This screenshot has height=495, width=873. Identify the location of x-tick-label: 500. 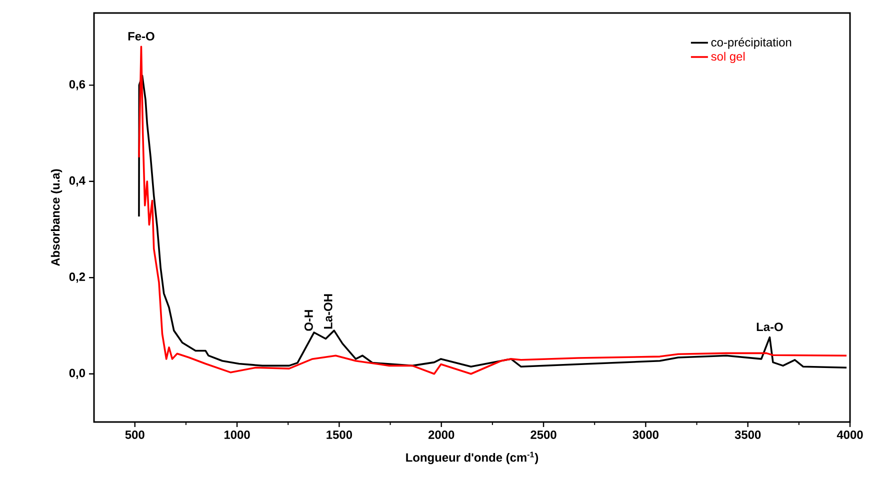
(134, 434).